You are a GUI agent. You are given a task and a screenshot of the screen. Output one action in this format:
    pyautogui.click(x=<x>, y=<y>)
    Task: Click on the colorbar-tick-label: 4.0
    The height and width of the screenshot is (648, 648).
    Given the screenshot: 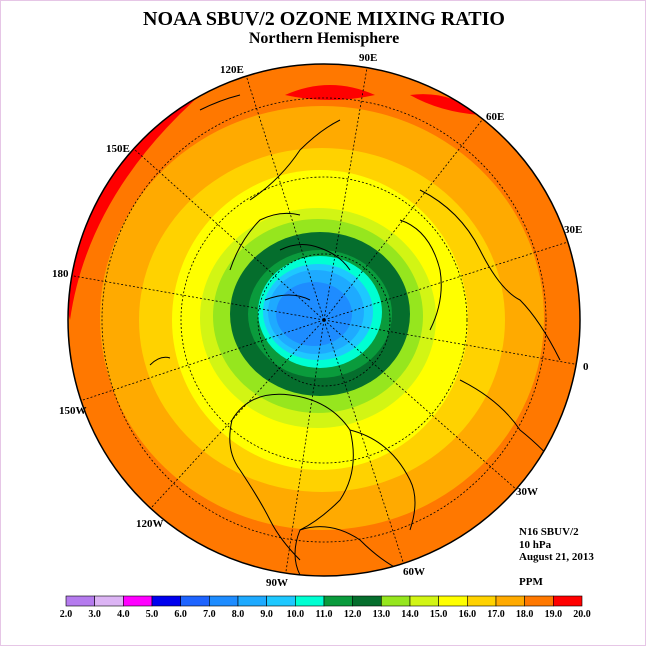 What is the action you would take?
    pyautogui.click(x=123, y=614)
    